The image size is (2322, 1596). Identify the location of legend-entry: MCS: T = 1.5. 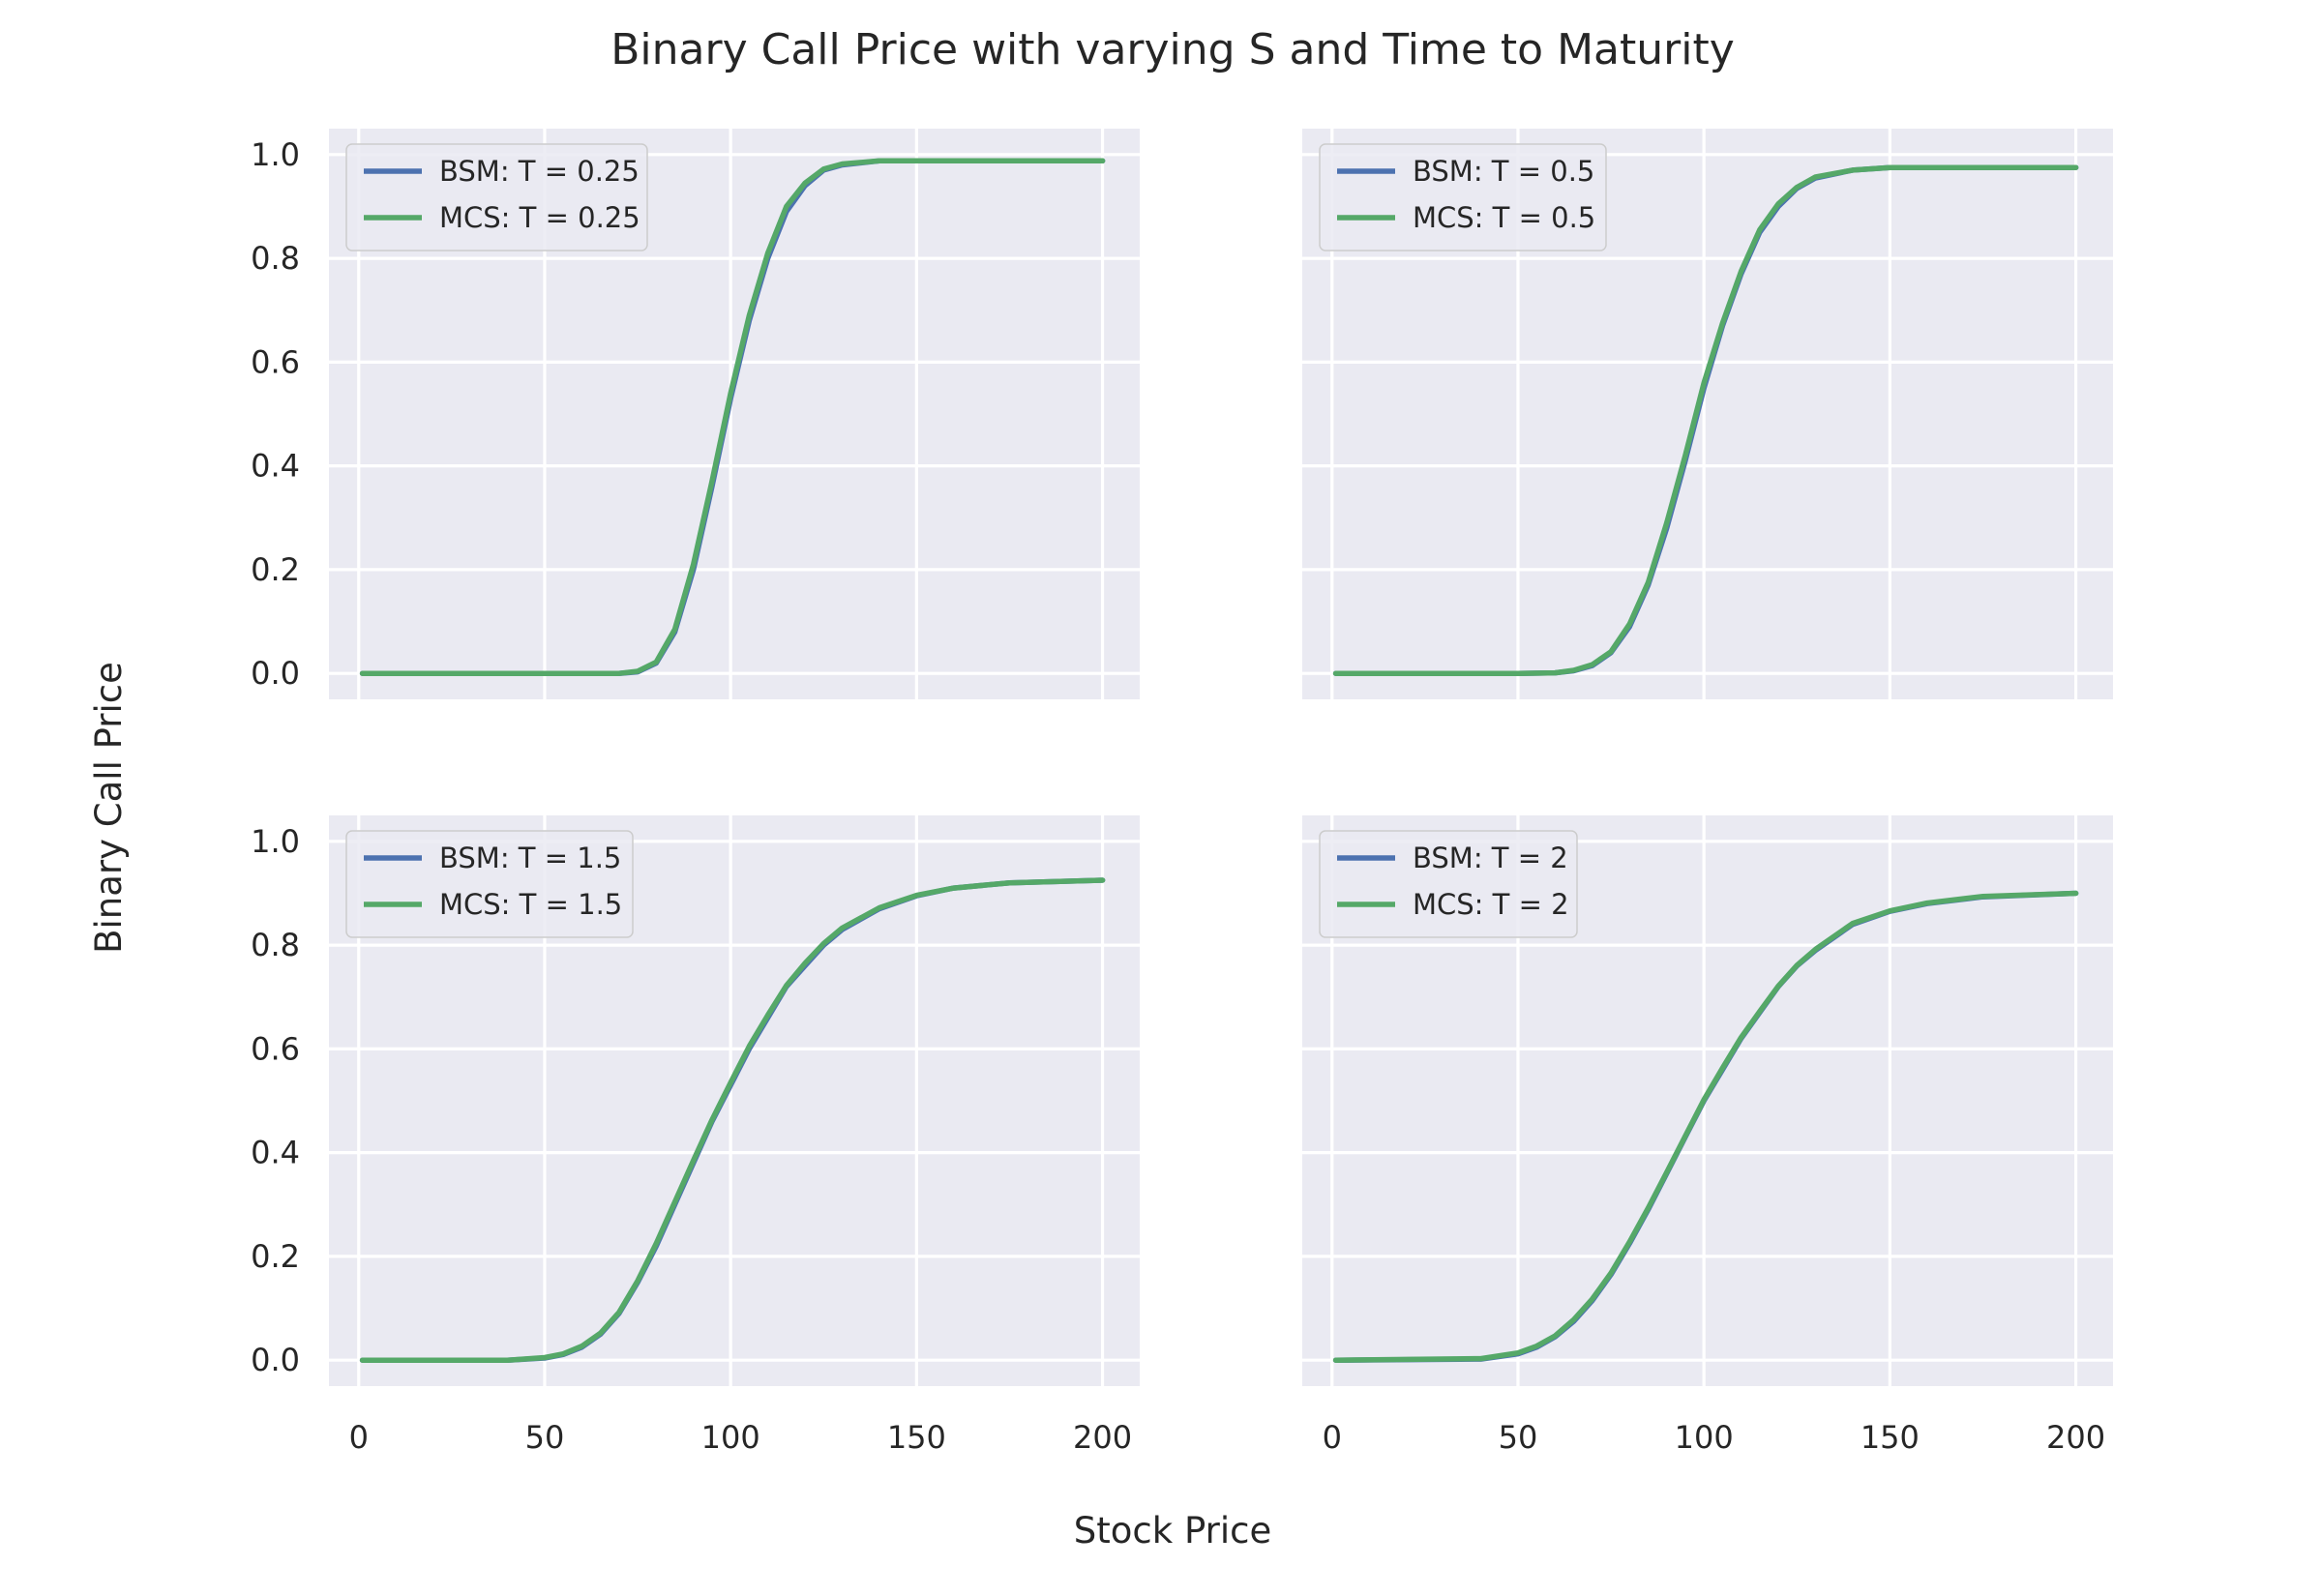
(530, 904).